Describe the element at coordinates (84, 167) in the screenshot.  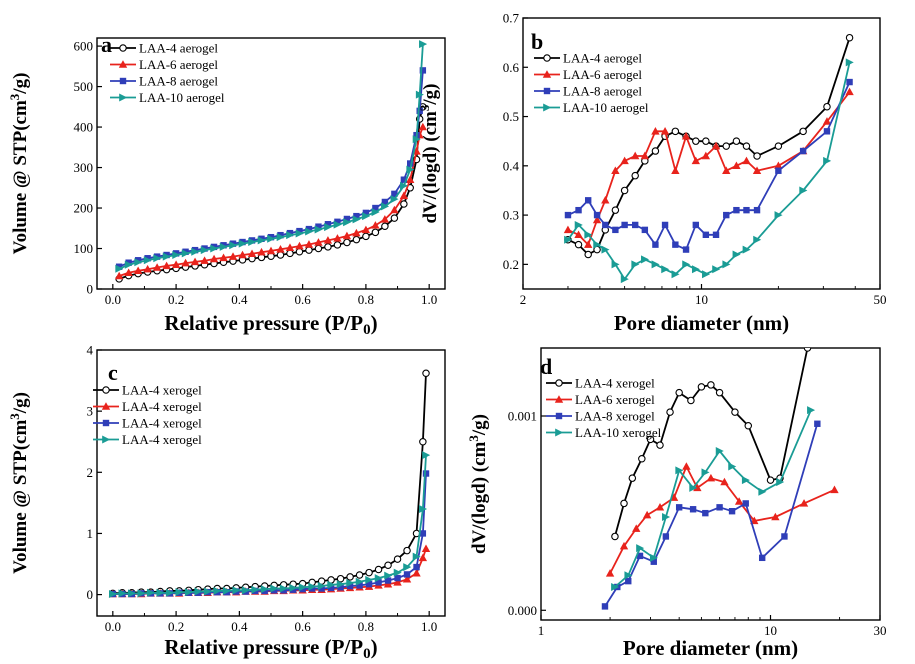
I see `y-tick-label: 300` at that location.